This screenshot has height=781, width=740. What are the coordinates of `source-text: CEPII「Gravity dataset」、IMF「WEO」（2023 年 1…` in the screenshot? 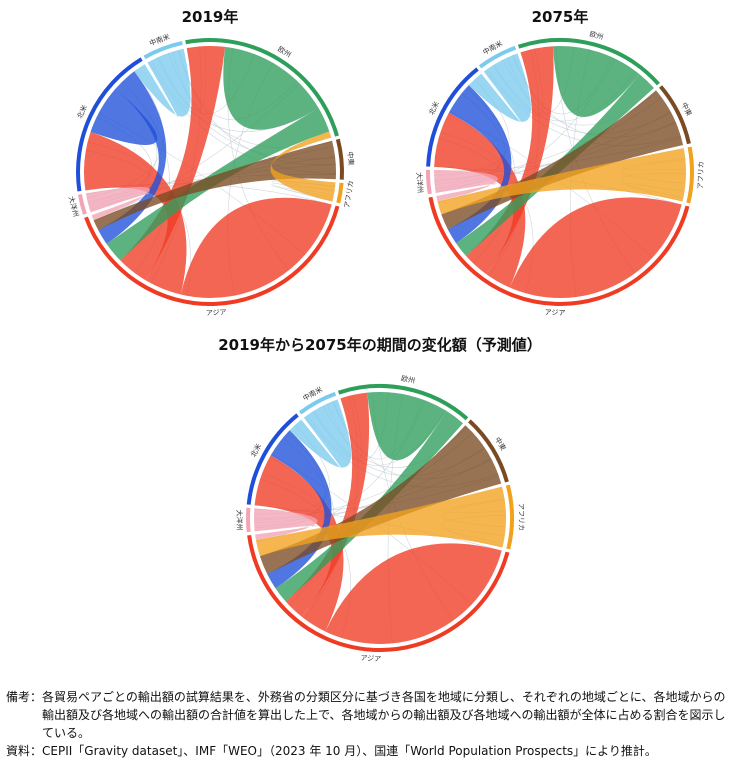 It's located at (349, 751).